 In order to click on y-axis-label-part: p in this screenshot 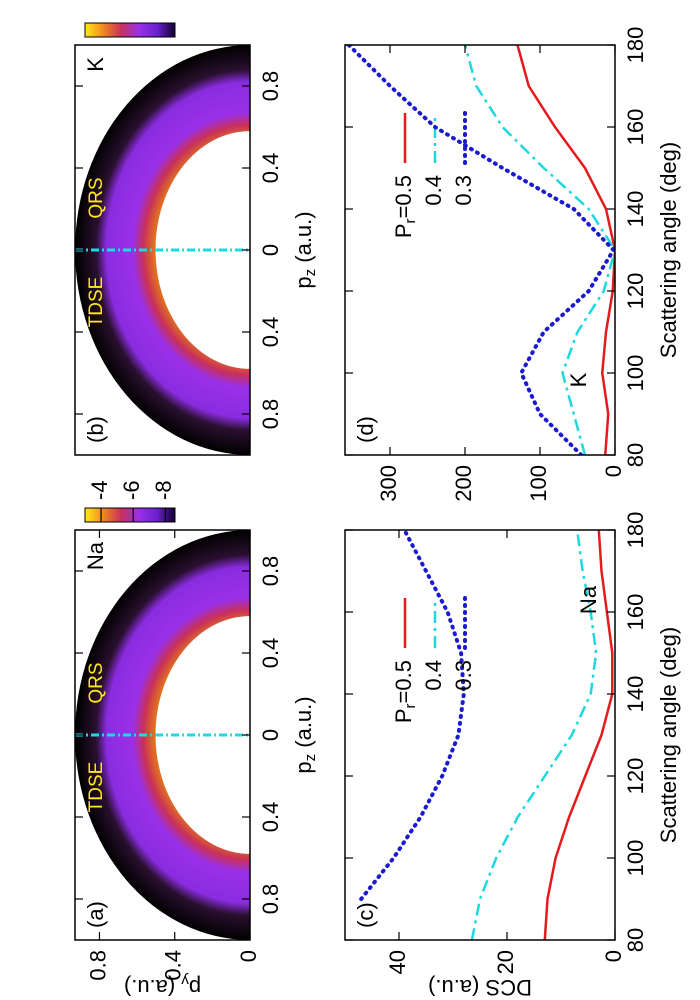, I will do `click(195, 987)`.